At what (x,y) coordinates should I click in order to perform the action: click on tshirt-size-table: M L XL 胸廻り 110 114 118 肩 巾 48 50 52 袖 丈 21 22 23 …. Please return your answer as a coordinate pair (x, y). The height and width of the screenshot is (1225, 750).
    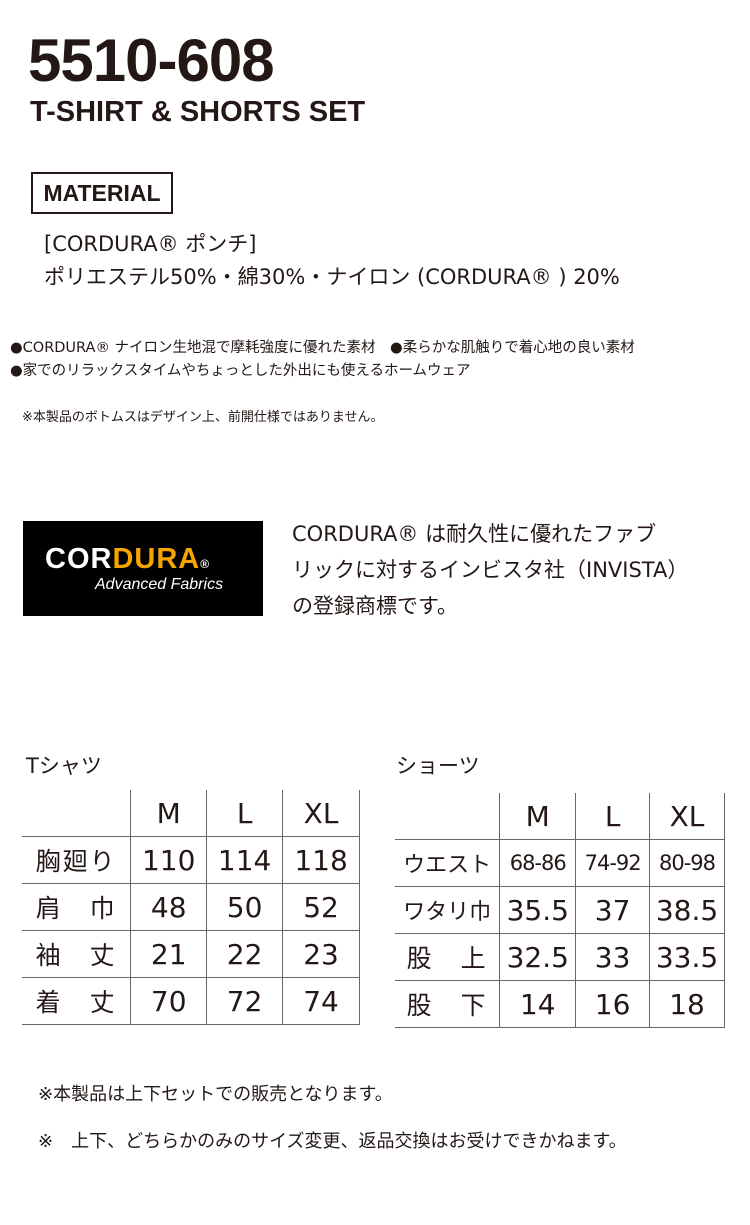
    Looking at the image, I should click on (191, 907).